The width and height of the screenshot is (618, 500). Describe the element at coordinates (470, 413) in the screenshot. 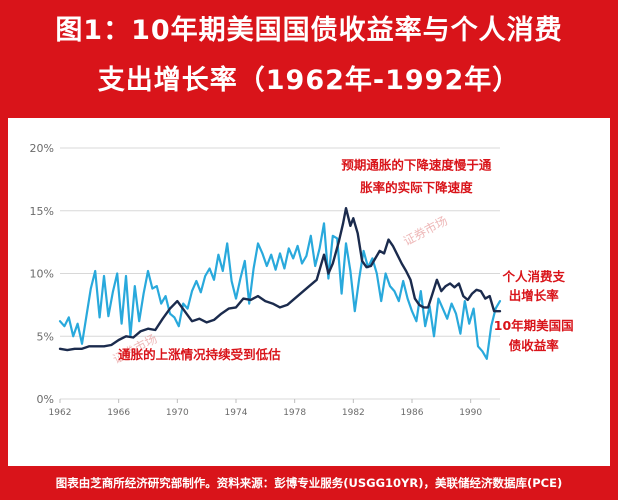

I see `x-tick-label-7: 1990` at that location.